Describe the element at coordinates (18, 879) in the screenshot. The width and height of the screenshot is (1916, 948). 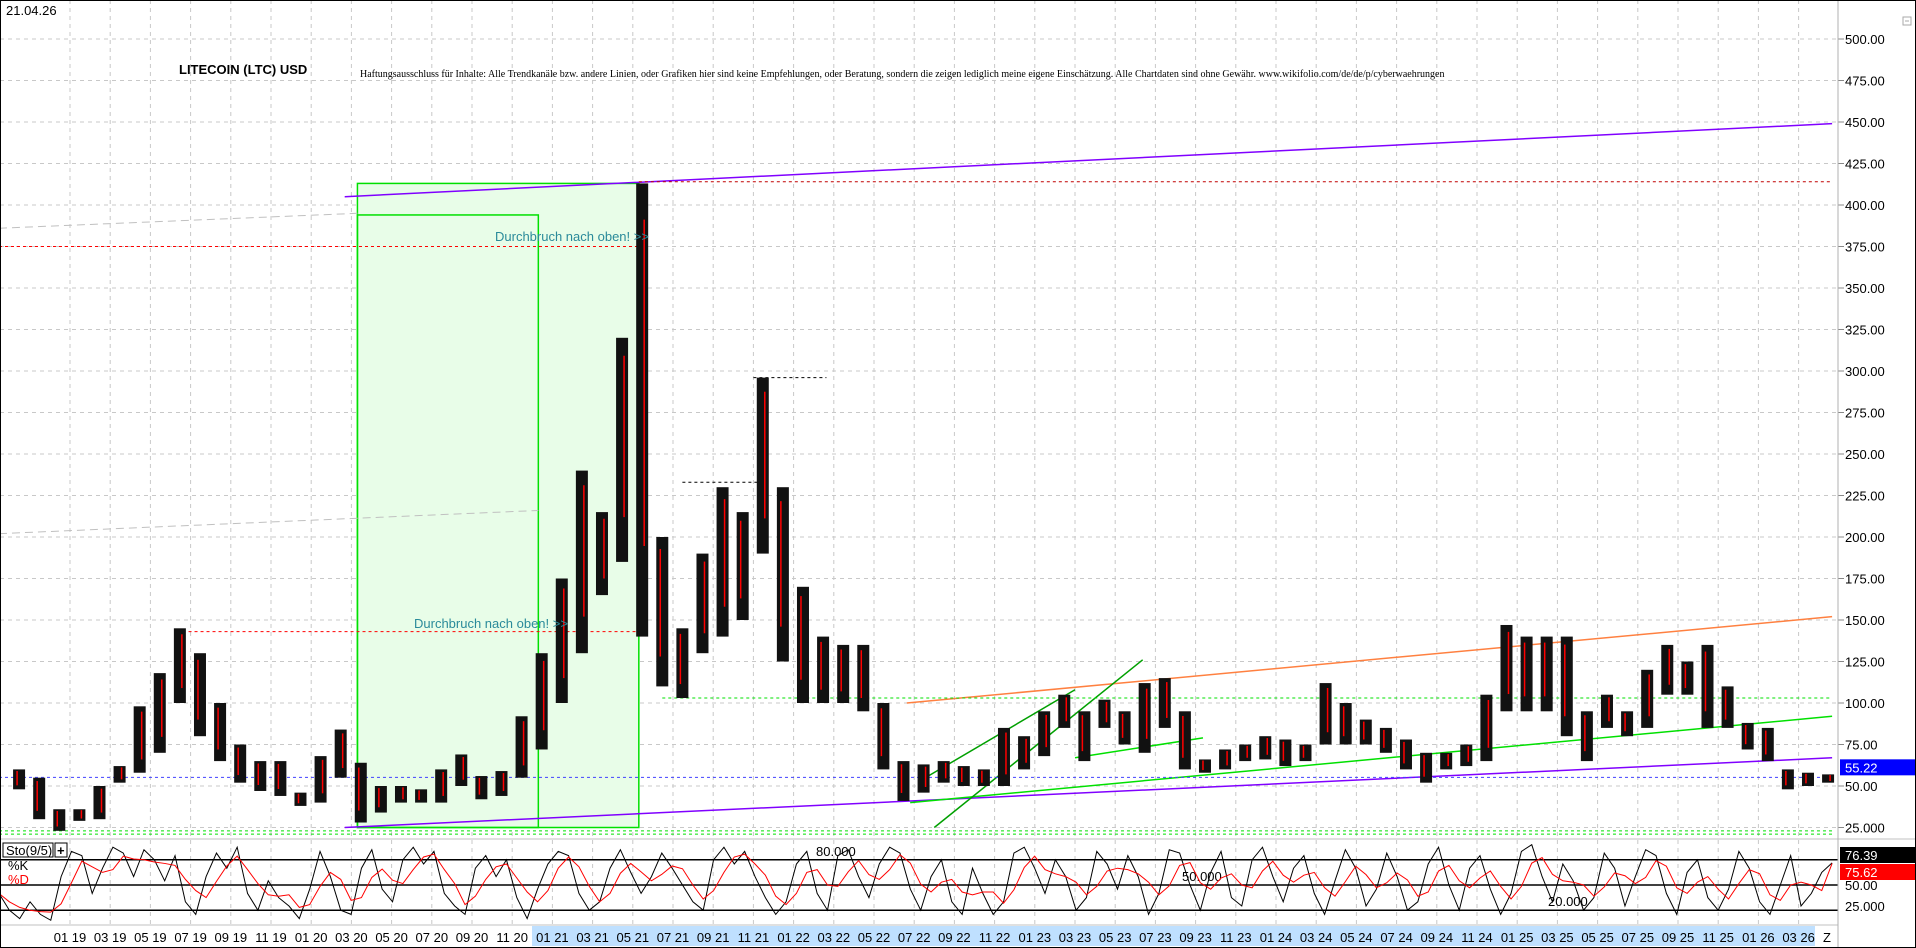
I see `legend-d: %D` at that location.